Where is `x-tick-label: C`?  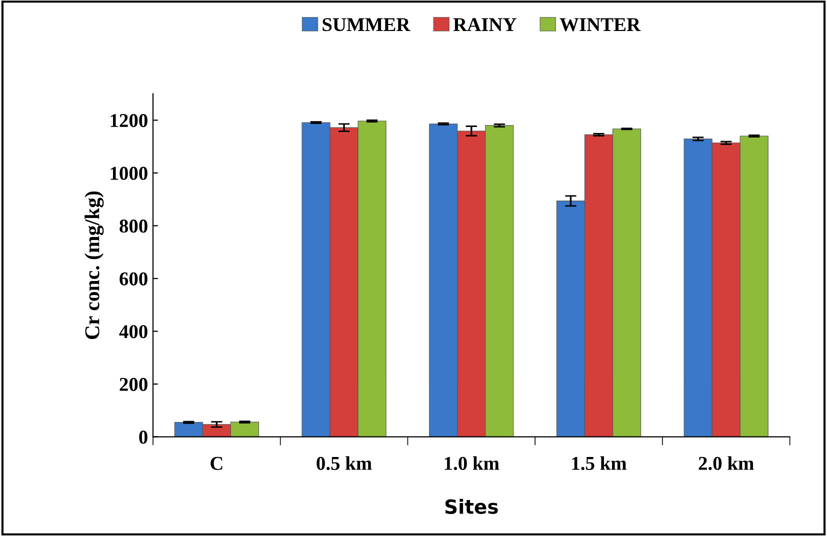
x-tick-label: C is located at coordinates (216, 463).